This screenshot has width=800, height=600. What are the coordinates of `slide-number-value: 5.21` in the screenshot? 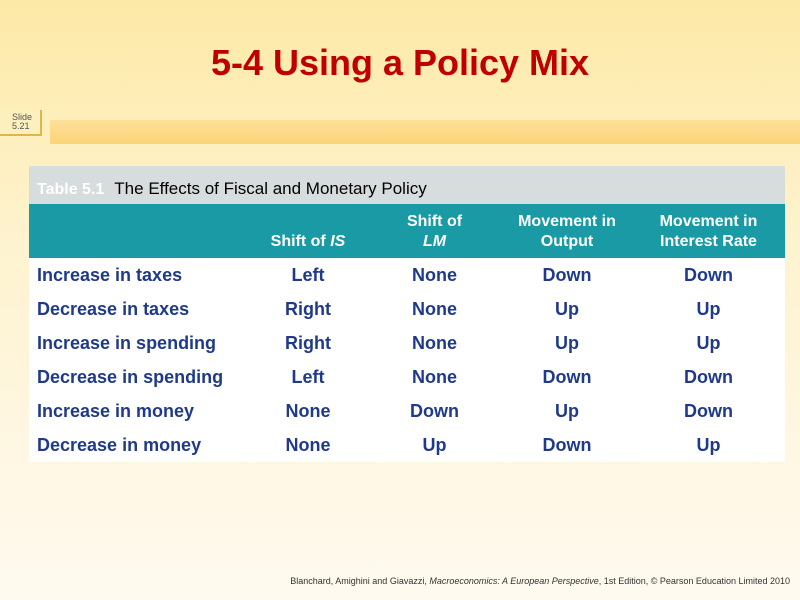 It's located at (21, 126).